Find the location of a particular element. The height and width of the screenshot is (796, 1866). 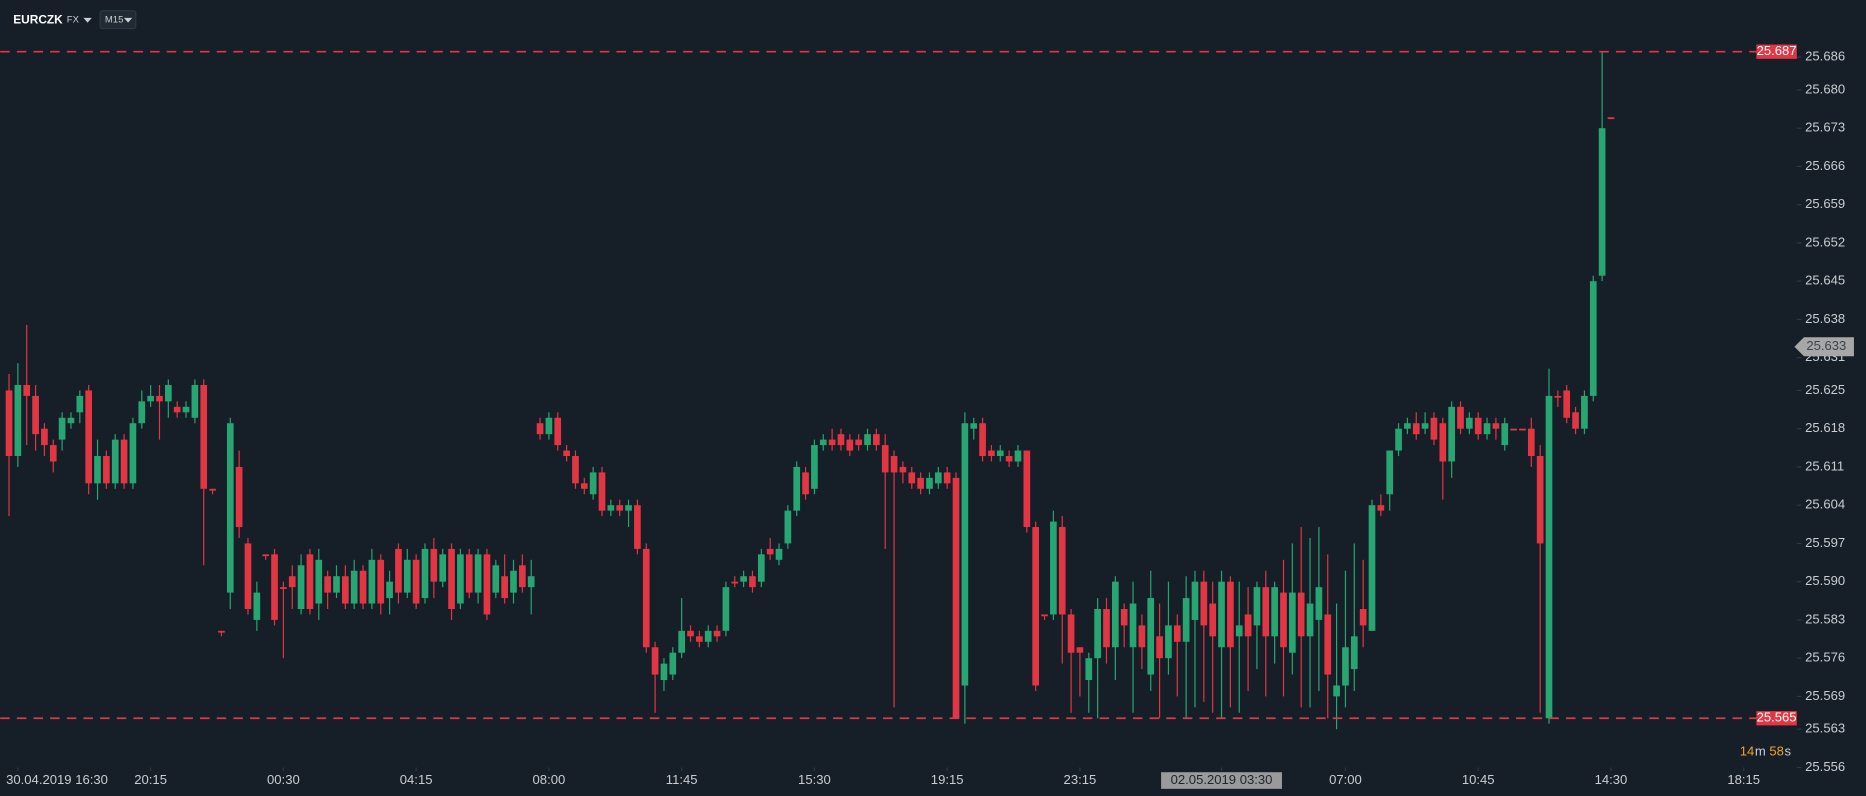

market: FX is located at coordinates (73, 20).